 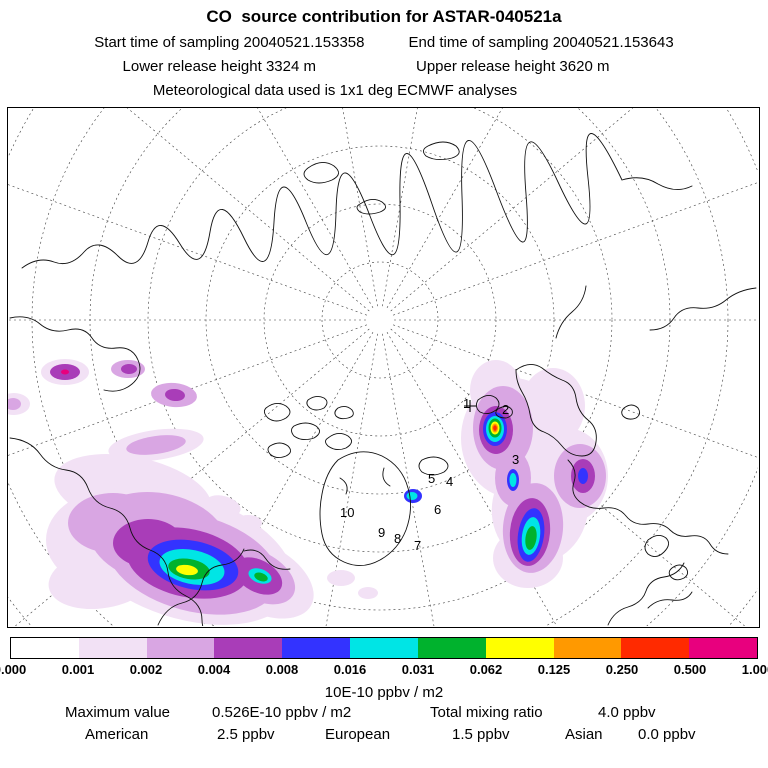 I want to click on colorbar-tick-label: 0.062, so click(x=486, y=669).